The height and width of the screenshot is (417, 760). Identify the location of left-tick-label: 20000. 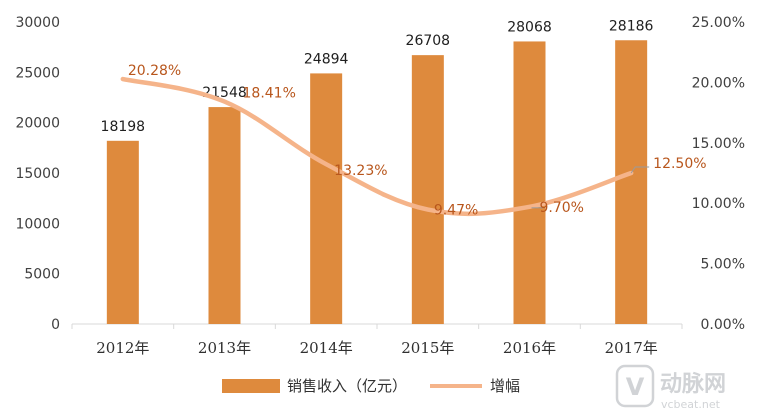
(37, 124).